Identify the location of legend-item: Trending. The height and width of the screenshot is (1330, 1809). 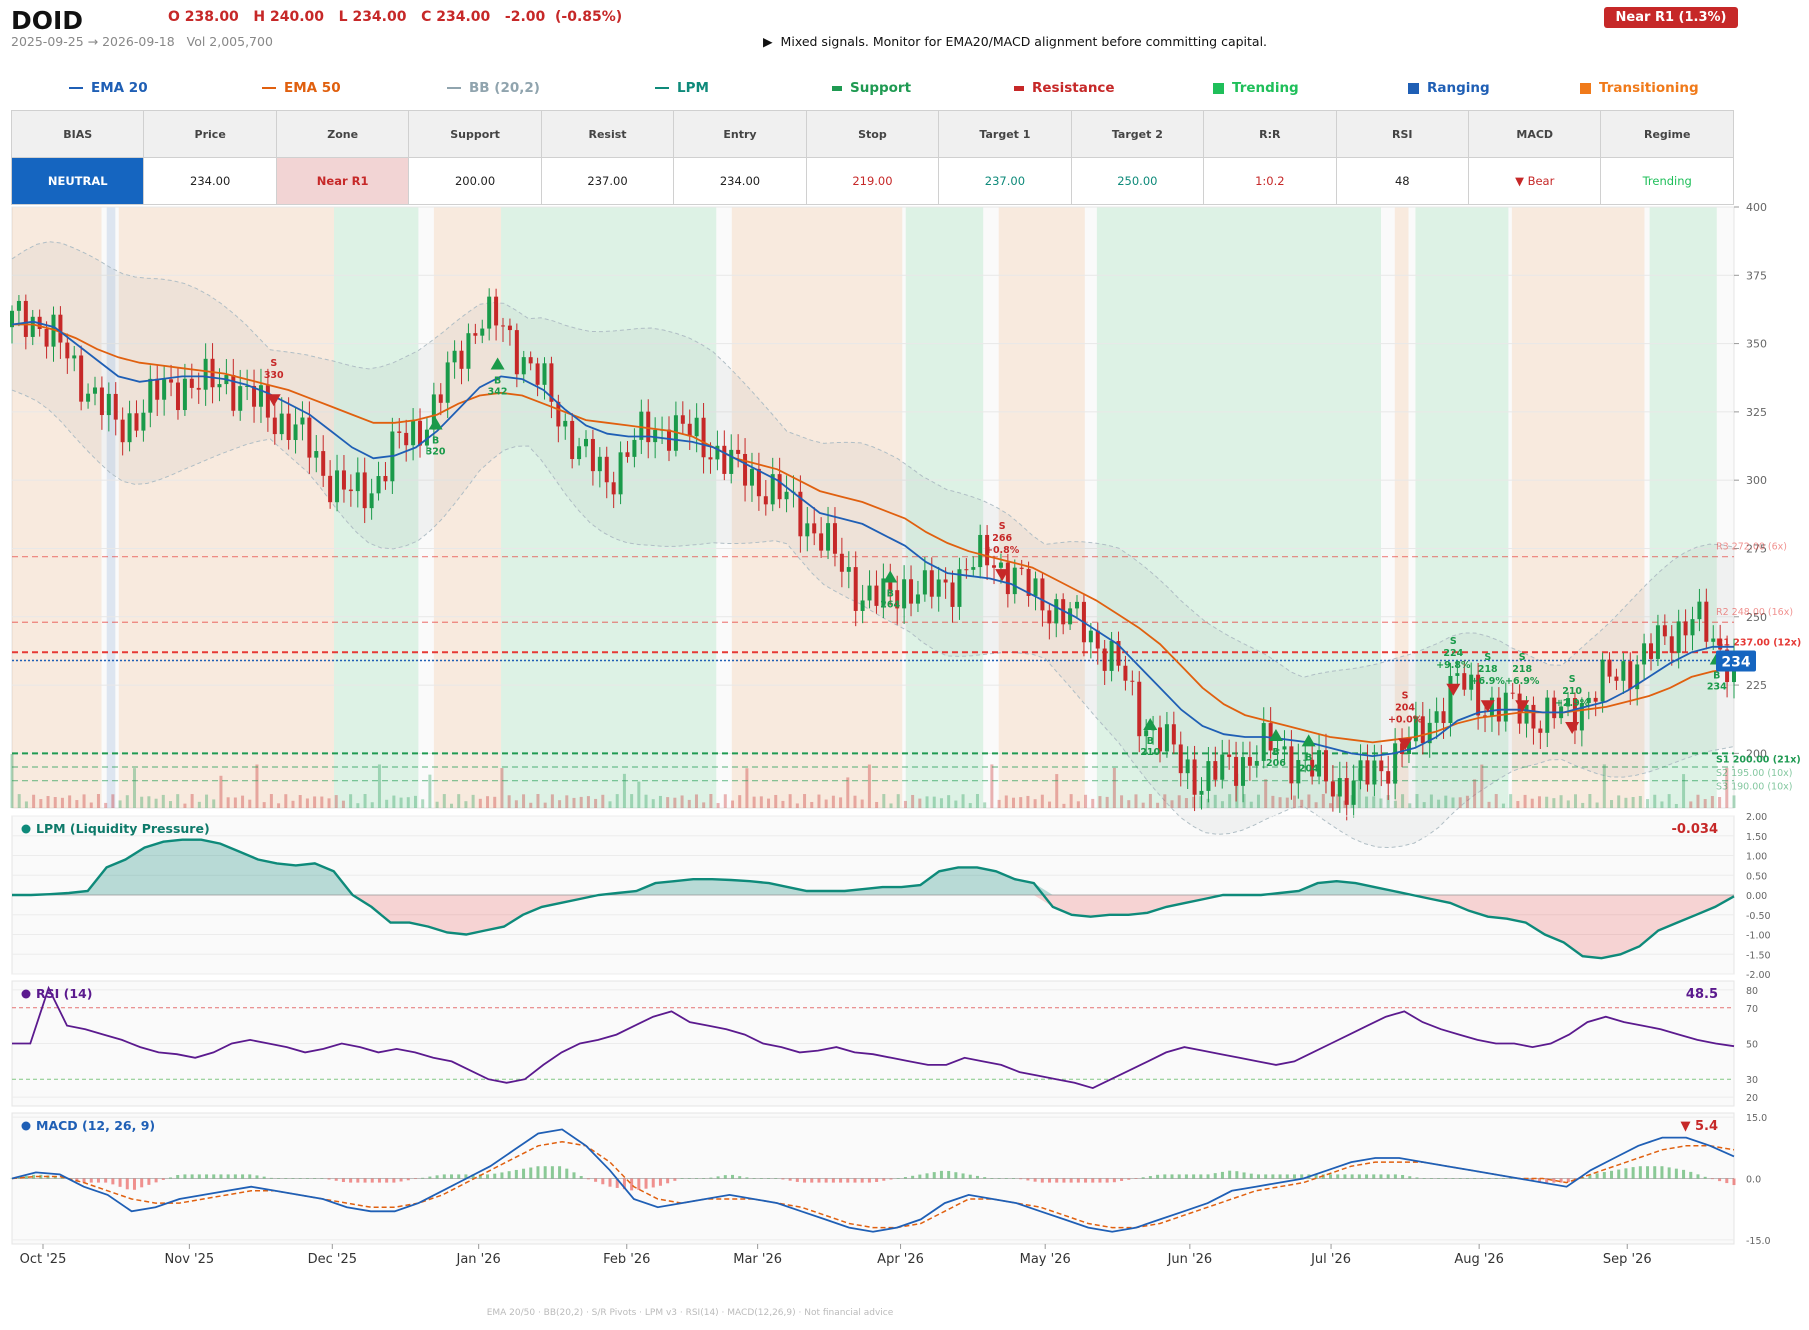
(1256, 88).